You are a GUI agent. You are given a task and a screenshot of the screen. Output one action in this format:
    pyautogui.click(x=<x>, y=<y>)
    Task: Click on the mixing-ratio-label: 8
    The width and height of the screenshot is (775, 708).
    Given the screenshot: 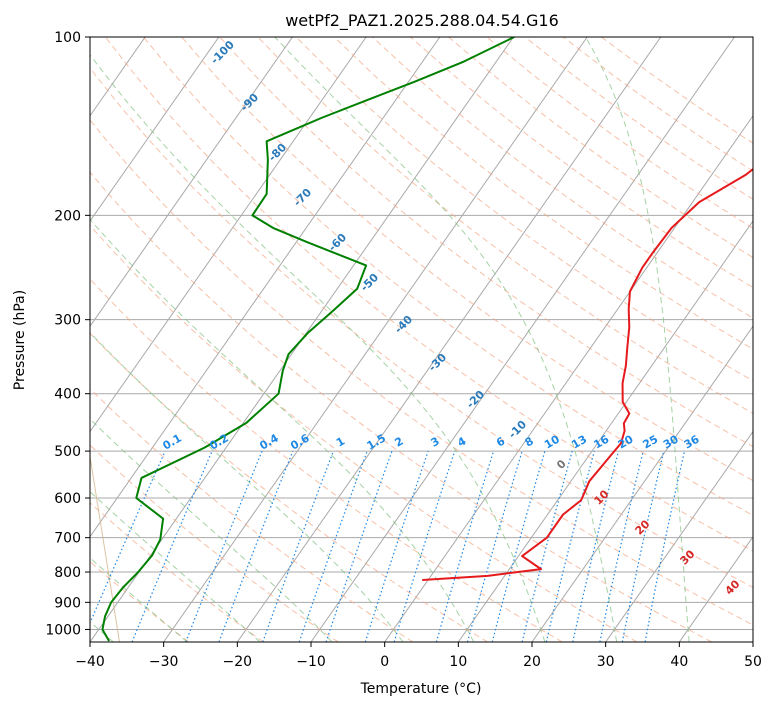 What is the action you would take?
    pyautogui.click(x=529, y=442)
    